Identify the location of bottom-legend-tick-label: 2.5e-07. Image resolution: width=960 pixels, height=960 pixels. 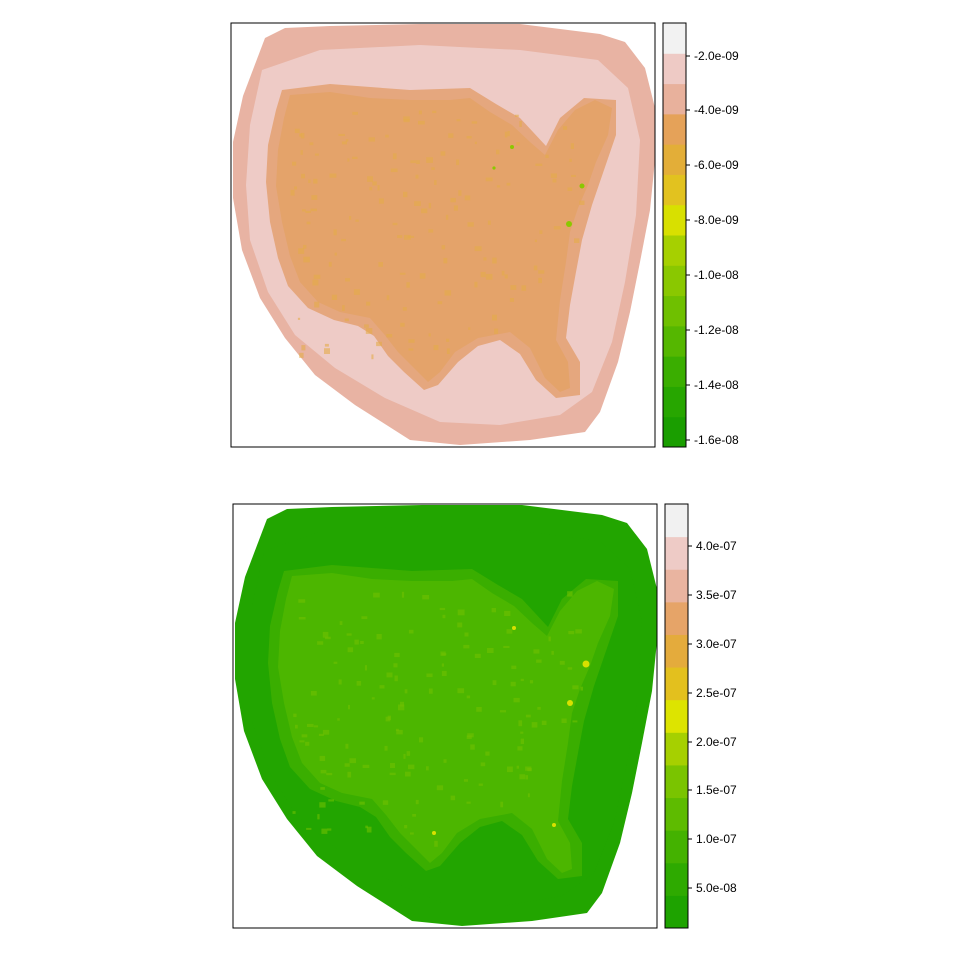
(716, 693).